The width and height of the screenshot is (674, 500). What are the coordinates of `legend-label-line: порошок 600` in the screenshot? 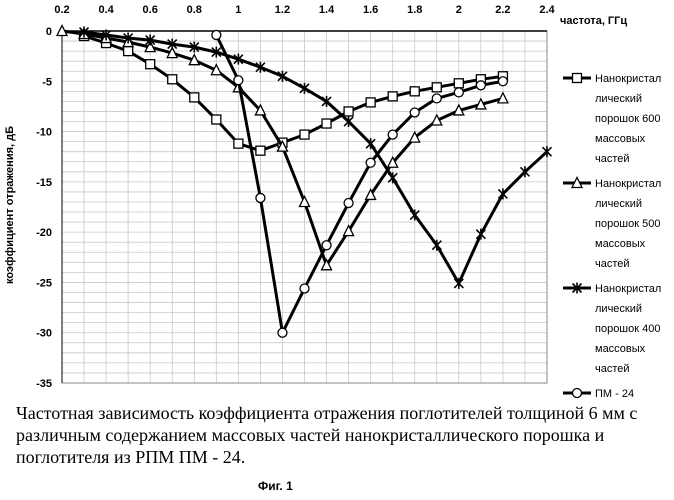 It's located at (627, 119).